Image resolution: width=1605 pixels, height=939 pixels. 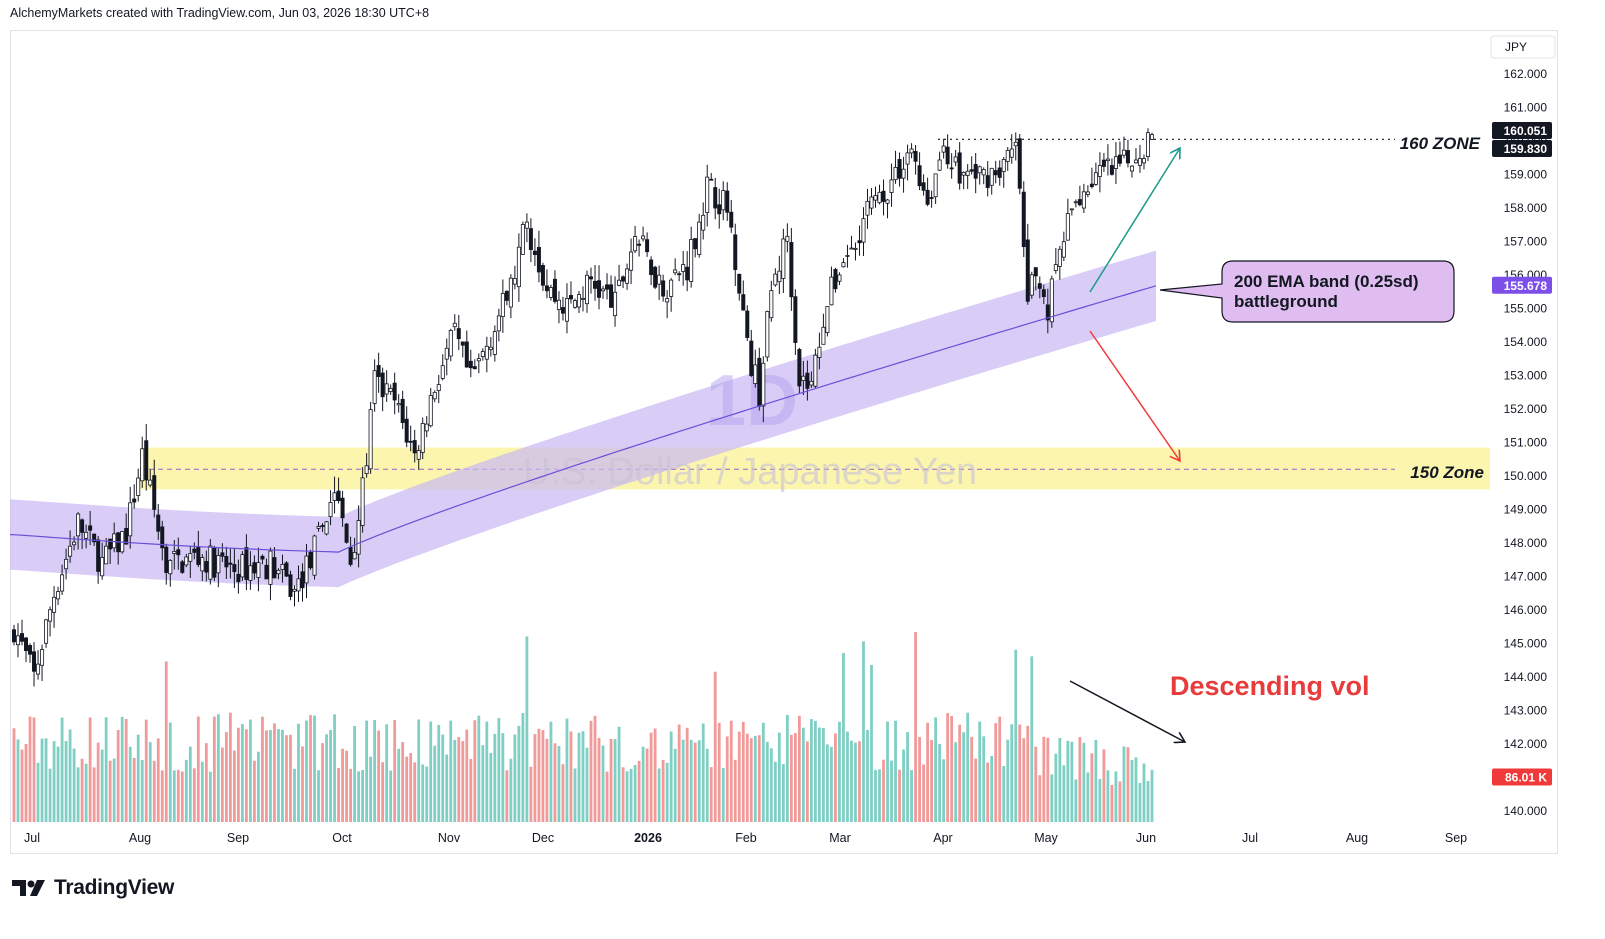 What do you see at coordinates (543, 838) in the screenshot?
I see `x-tick-label: Dec` at bounding box center [543, 838].